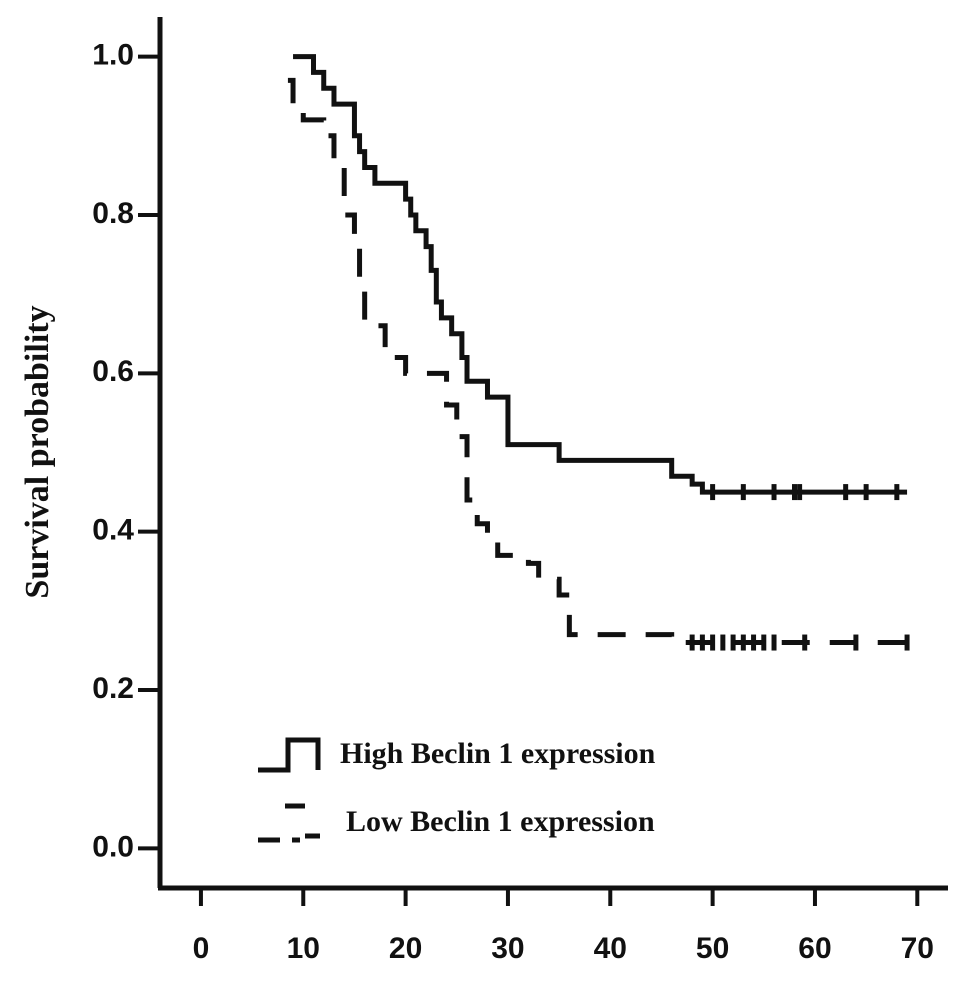 The width and height of the screenshot is (969, 994). What do you see at coordinates (814, 948) in the screenshot?
I see `x-tick-label: 60` at bounding box center [814, 948].